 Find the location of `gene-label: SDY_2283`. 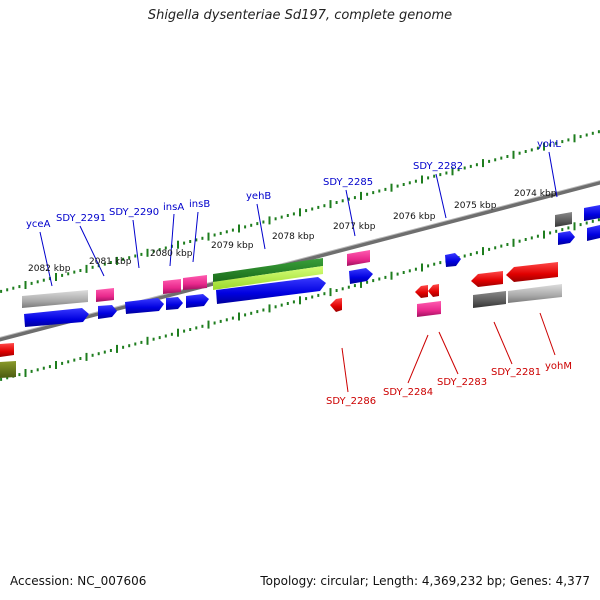

gene-label: SDY_2283 is located at coordinates (462, 382).